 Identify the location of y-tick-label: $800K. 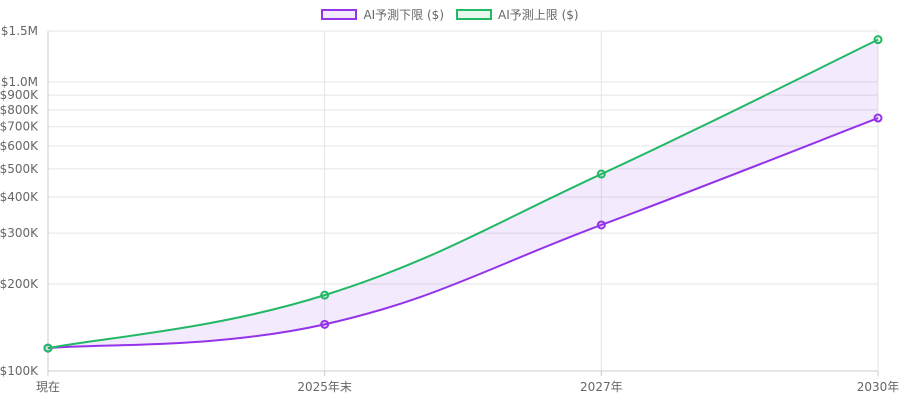
(19, 110).